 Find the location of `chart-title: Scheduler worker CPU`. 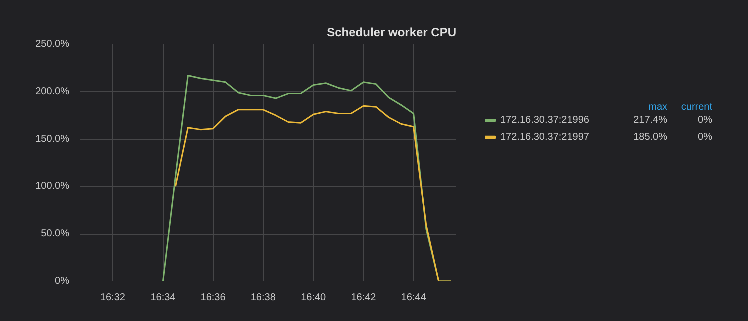

chart-title: Scheduler worker CPU is located at coordinates (391, 33).